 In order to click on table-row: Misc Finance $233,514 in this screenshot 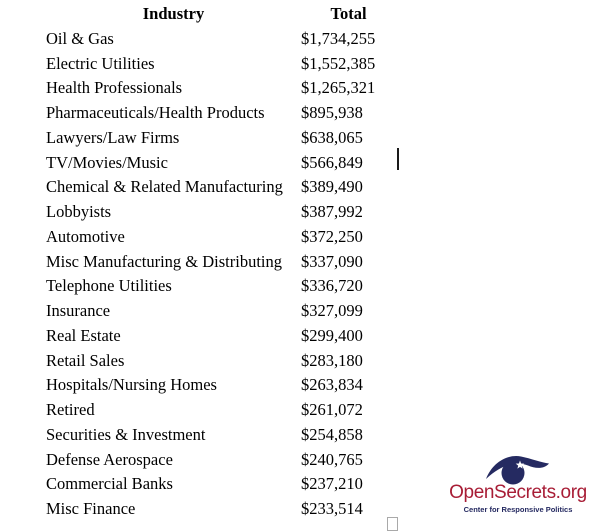, I will do `click(221, 509)`.